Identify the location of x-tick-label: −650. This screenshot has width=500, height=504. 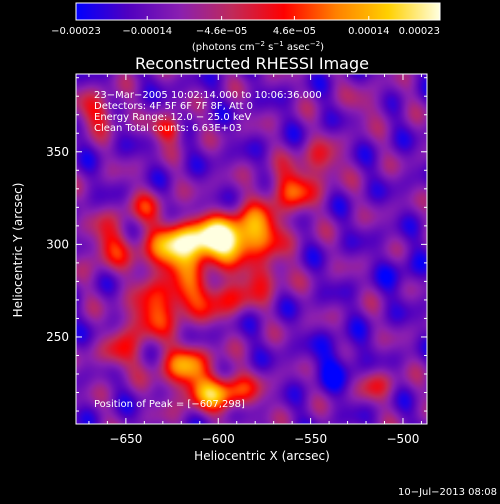
(125, 439).